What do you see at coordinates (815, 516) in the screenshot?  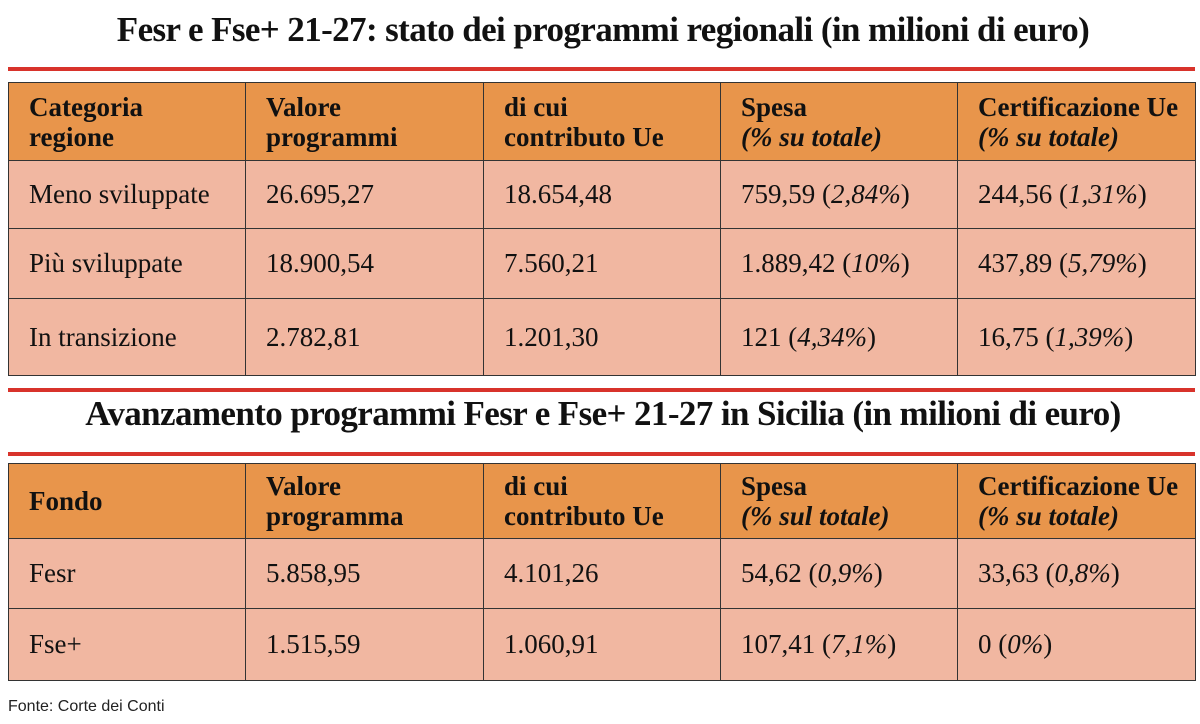 I see `header-line: (% sul totale)` at bounding box center [815, 516].